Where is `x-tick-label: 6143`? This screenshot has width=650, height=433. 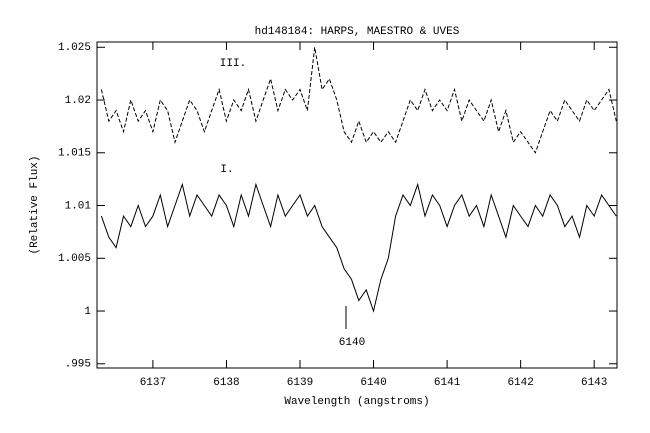 x-tick-label: 6143 is located at coordinates (594, 383).